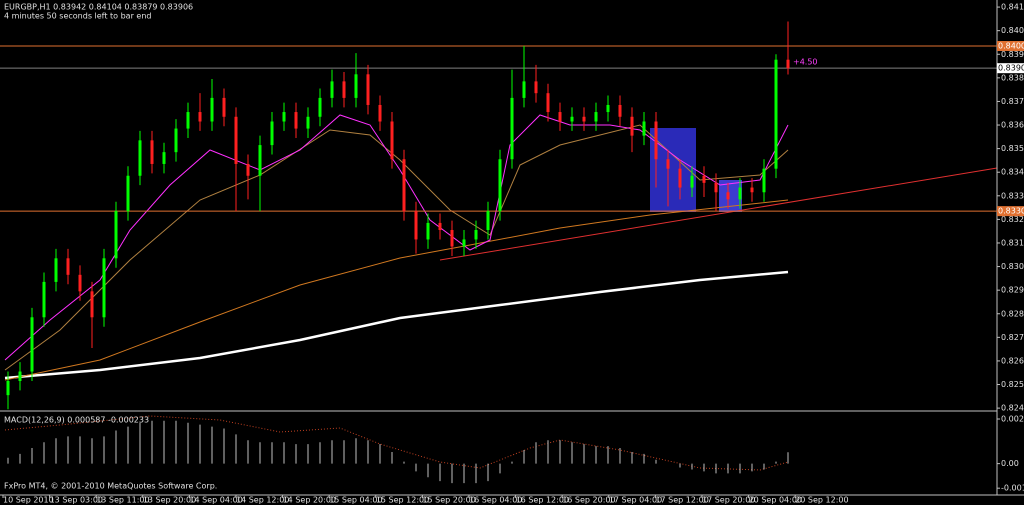  I want to click on macd-label: MACD(12,26,9) 0.000587 -0.000233, so click(76, 420).